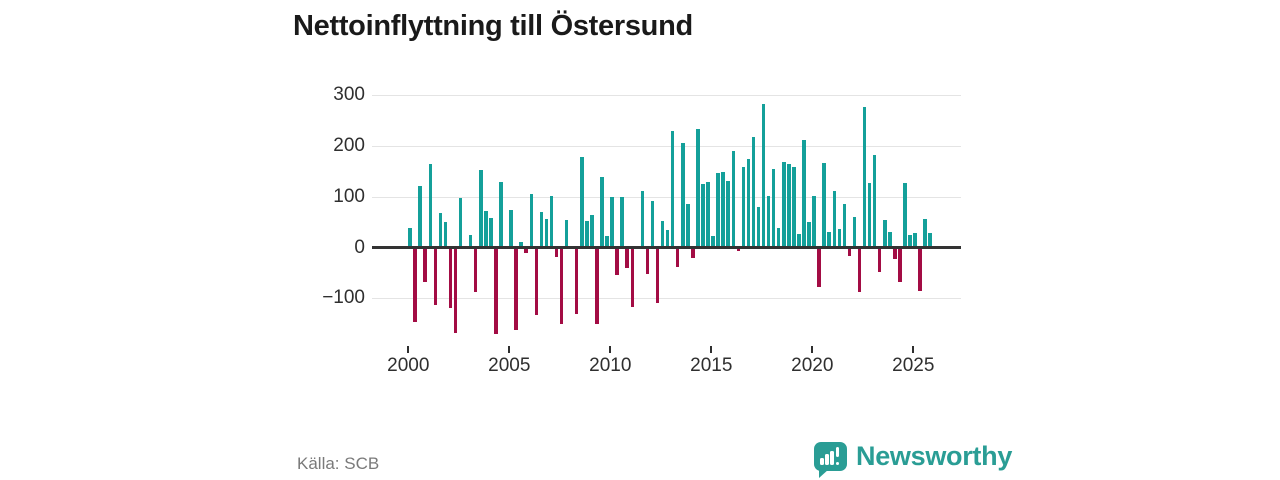 The height and width of the screenshot is (480, 1280). Describe the element at coordinates (338, 463) in the screenshot. I see `source-label: Källa: SCB` at that location.